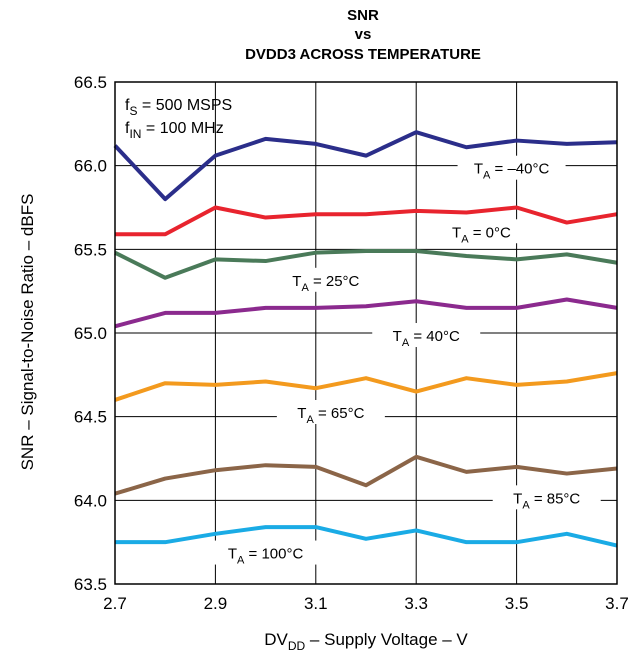 The height and width of the screenshot is (655, 631). What do you see at coordinates (216, 603) in the screenshot?
I see `x-tick-label: 2.9` at bounding box center [216, 603].